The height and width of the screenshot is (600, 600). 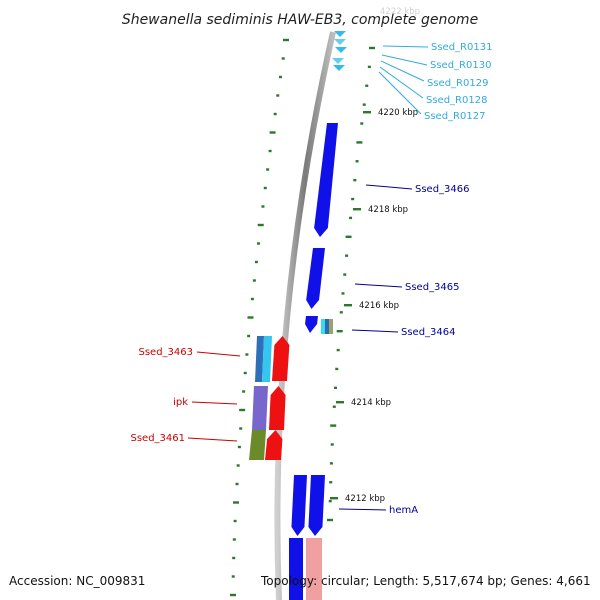 What do you see at coordinates (365, 499) in the screenshot?
I see `ruler-label: 4212 kbp` at bounding box center [365, 499].